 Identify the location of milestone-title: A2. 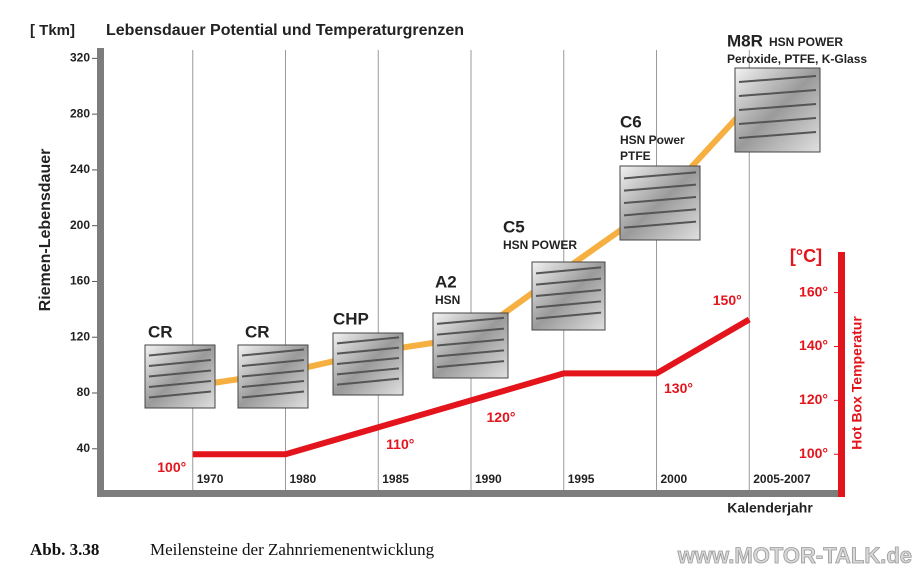
(446, 281).